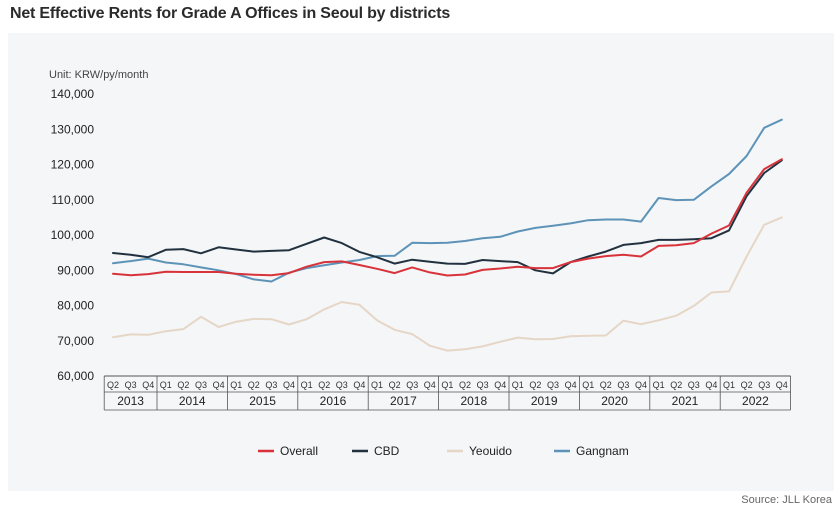 The width and height of the screenshot is (840, 515). Describe the element at coordinates (75, 376) in the screenshot. I see `y-tick-label: 60,000` at that location.